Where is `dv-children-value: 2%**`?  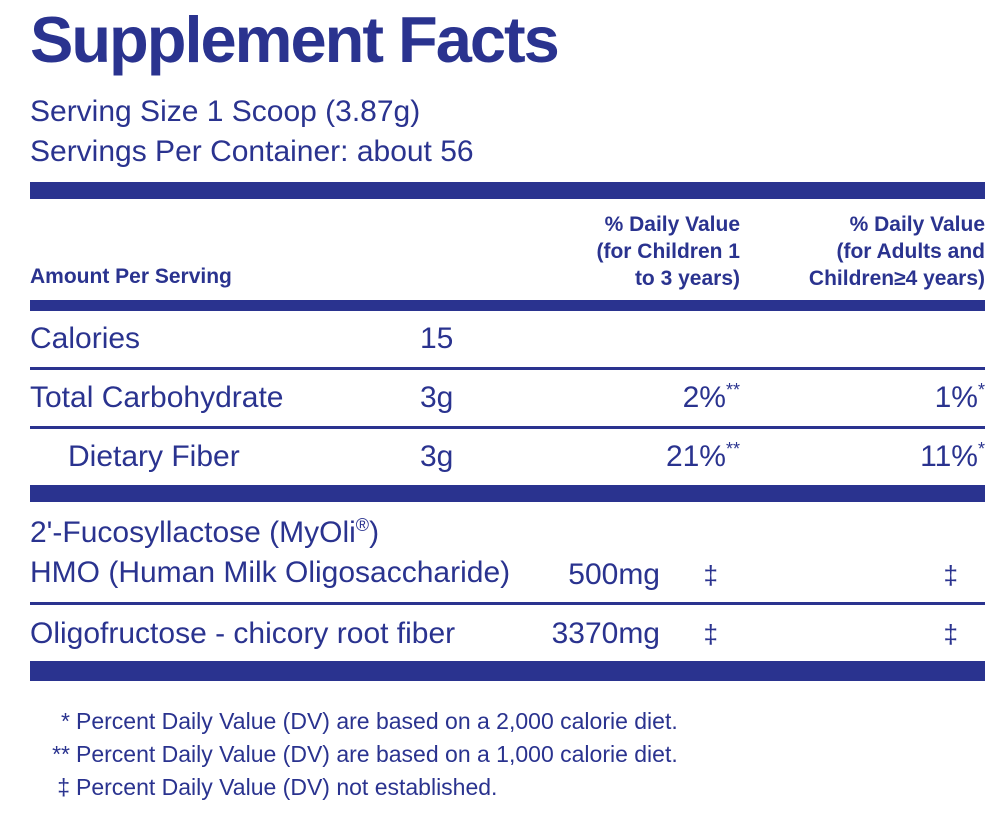
dv-children-value: 2%** is located at coordinates (711, 397).